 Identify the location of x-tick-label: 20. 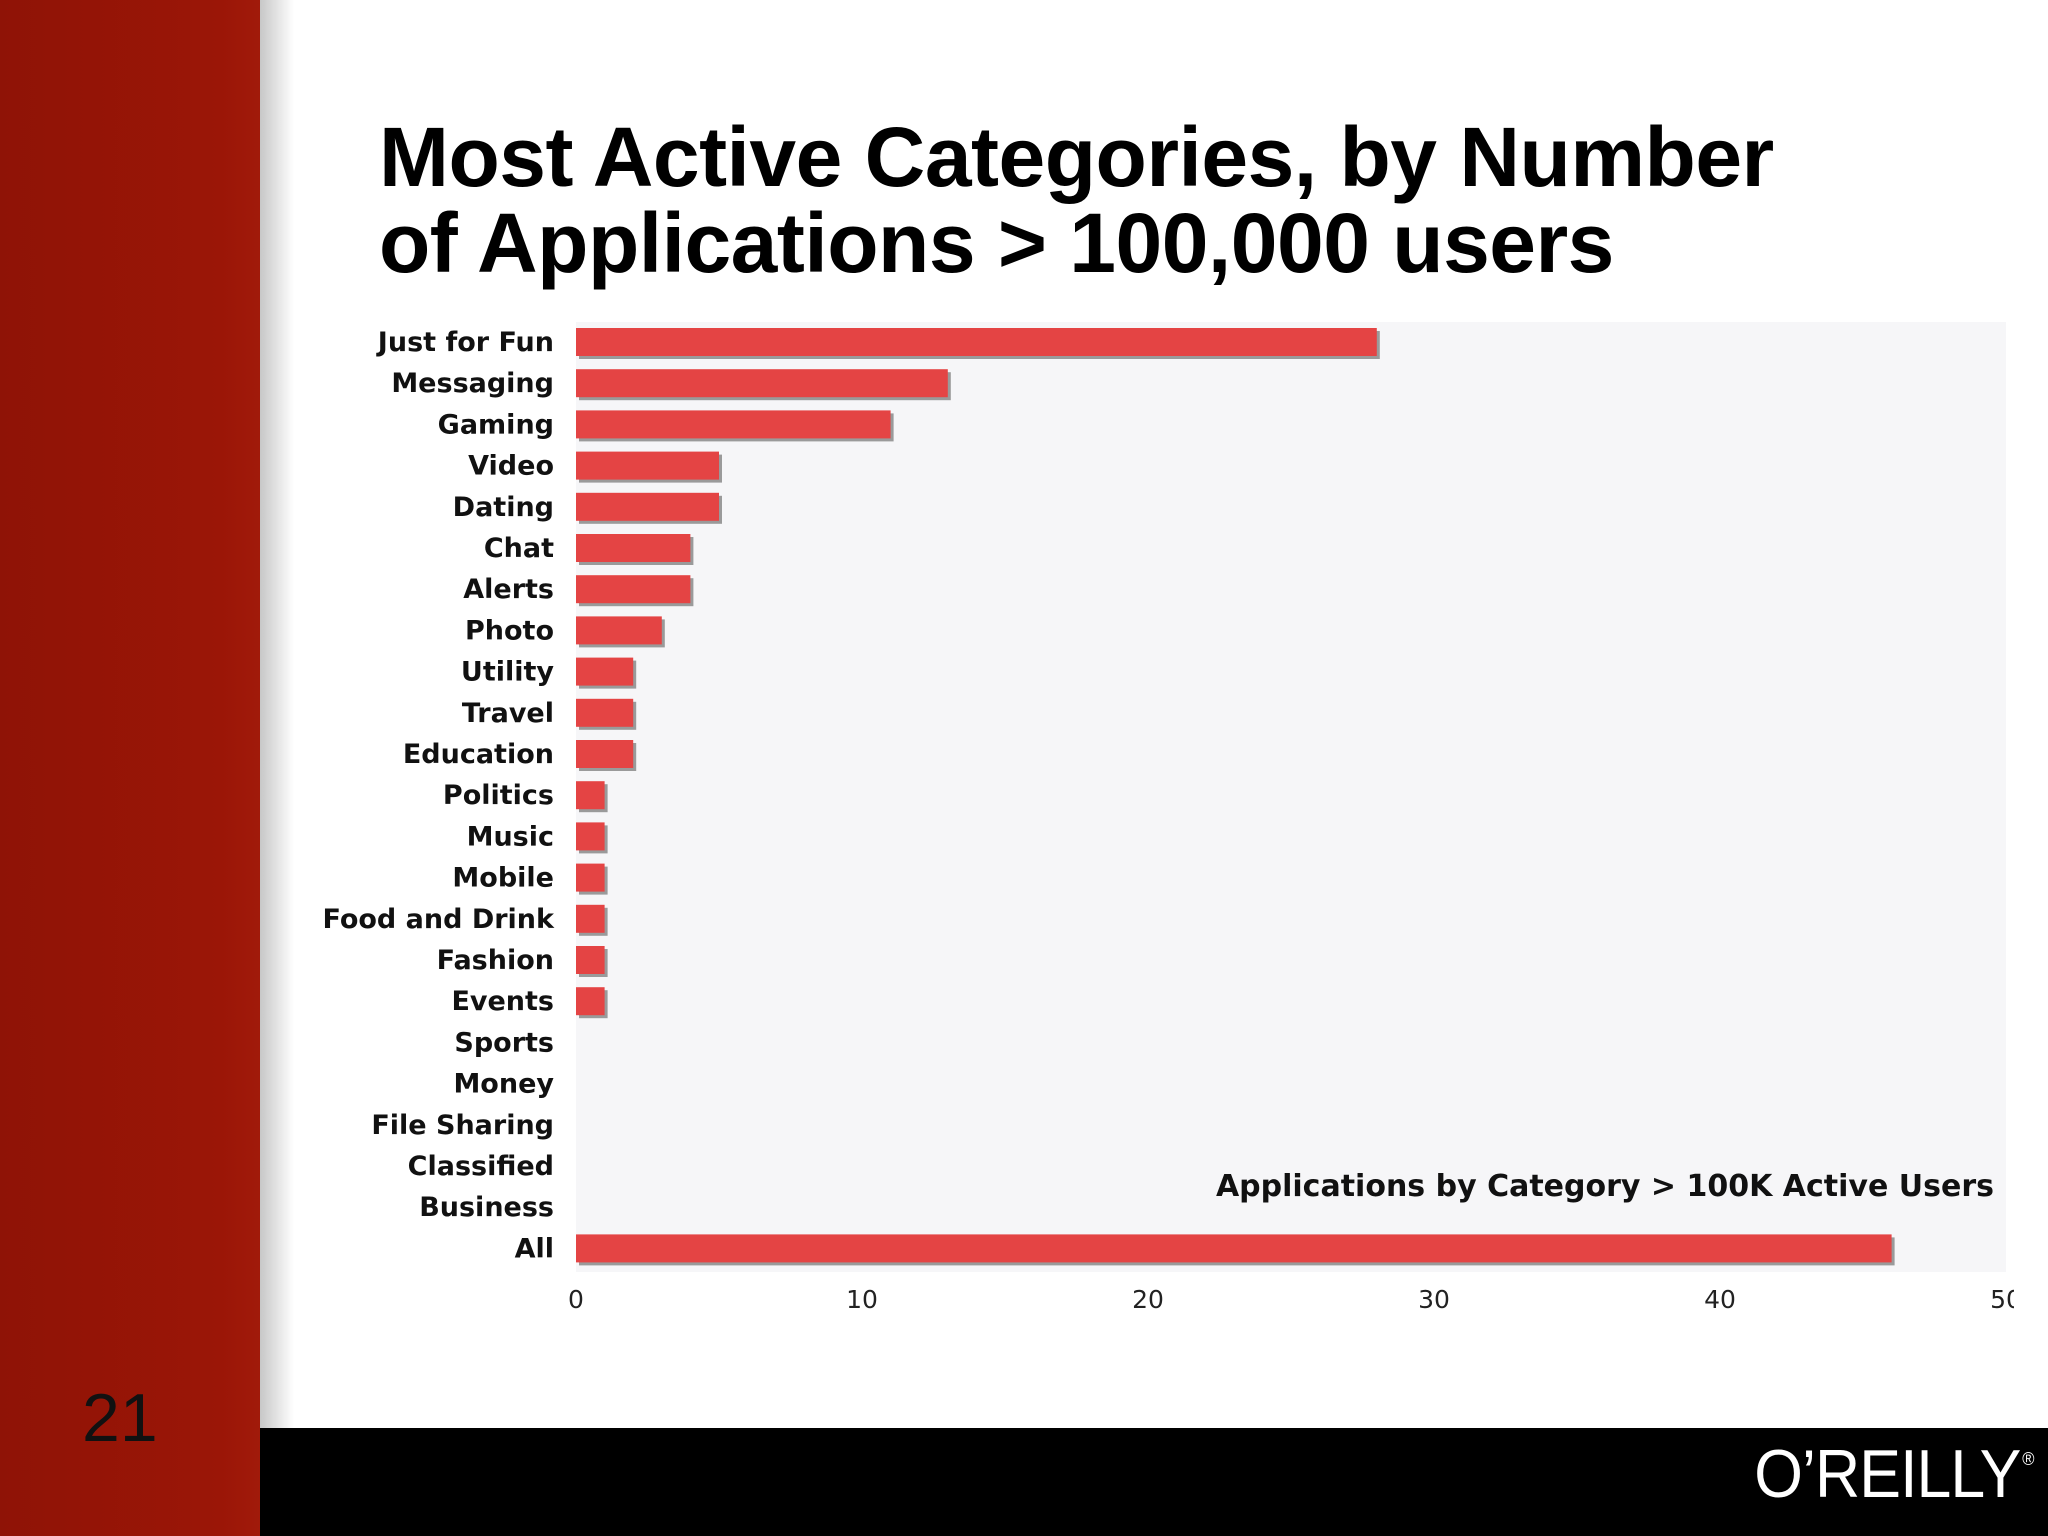
(1148, 1299).